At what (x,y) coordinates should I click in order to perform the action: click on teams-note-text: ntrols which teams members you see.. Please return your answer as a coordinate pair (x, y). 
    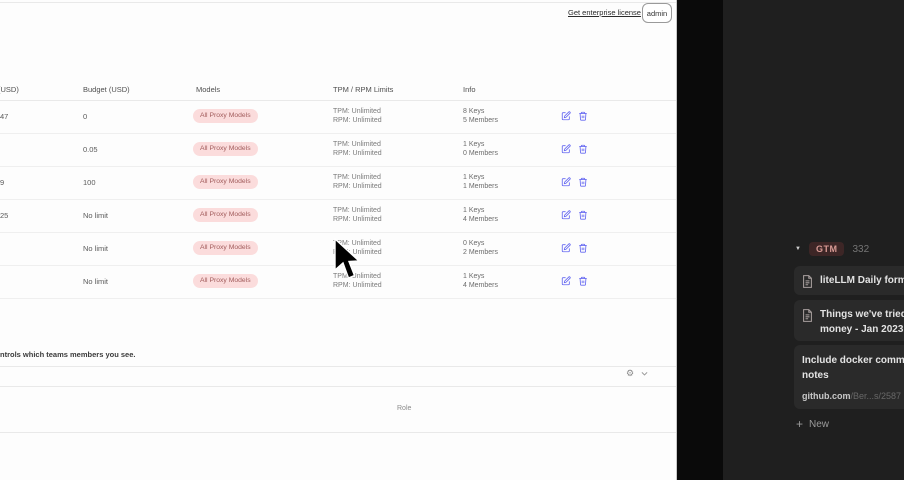
    Looking at the image, I should click on (68, 354).